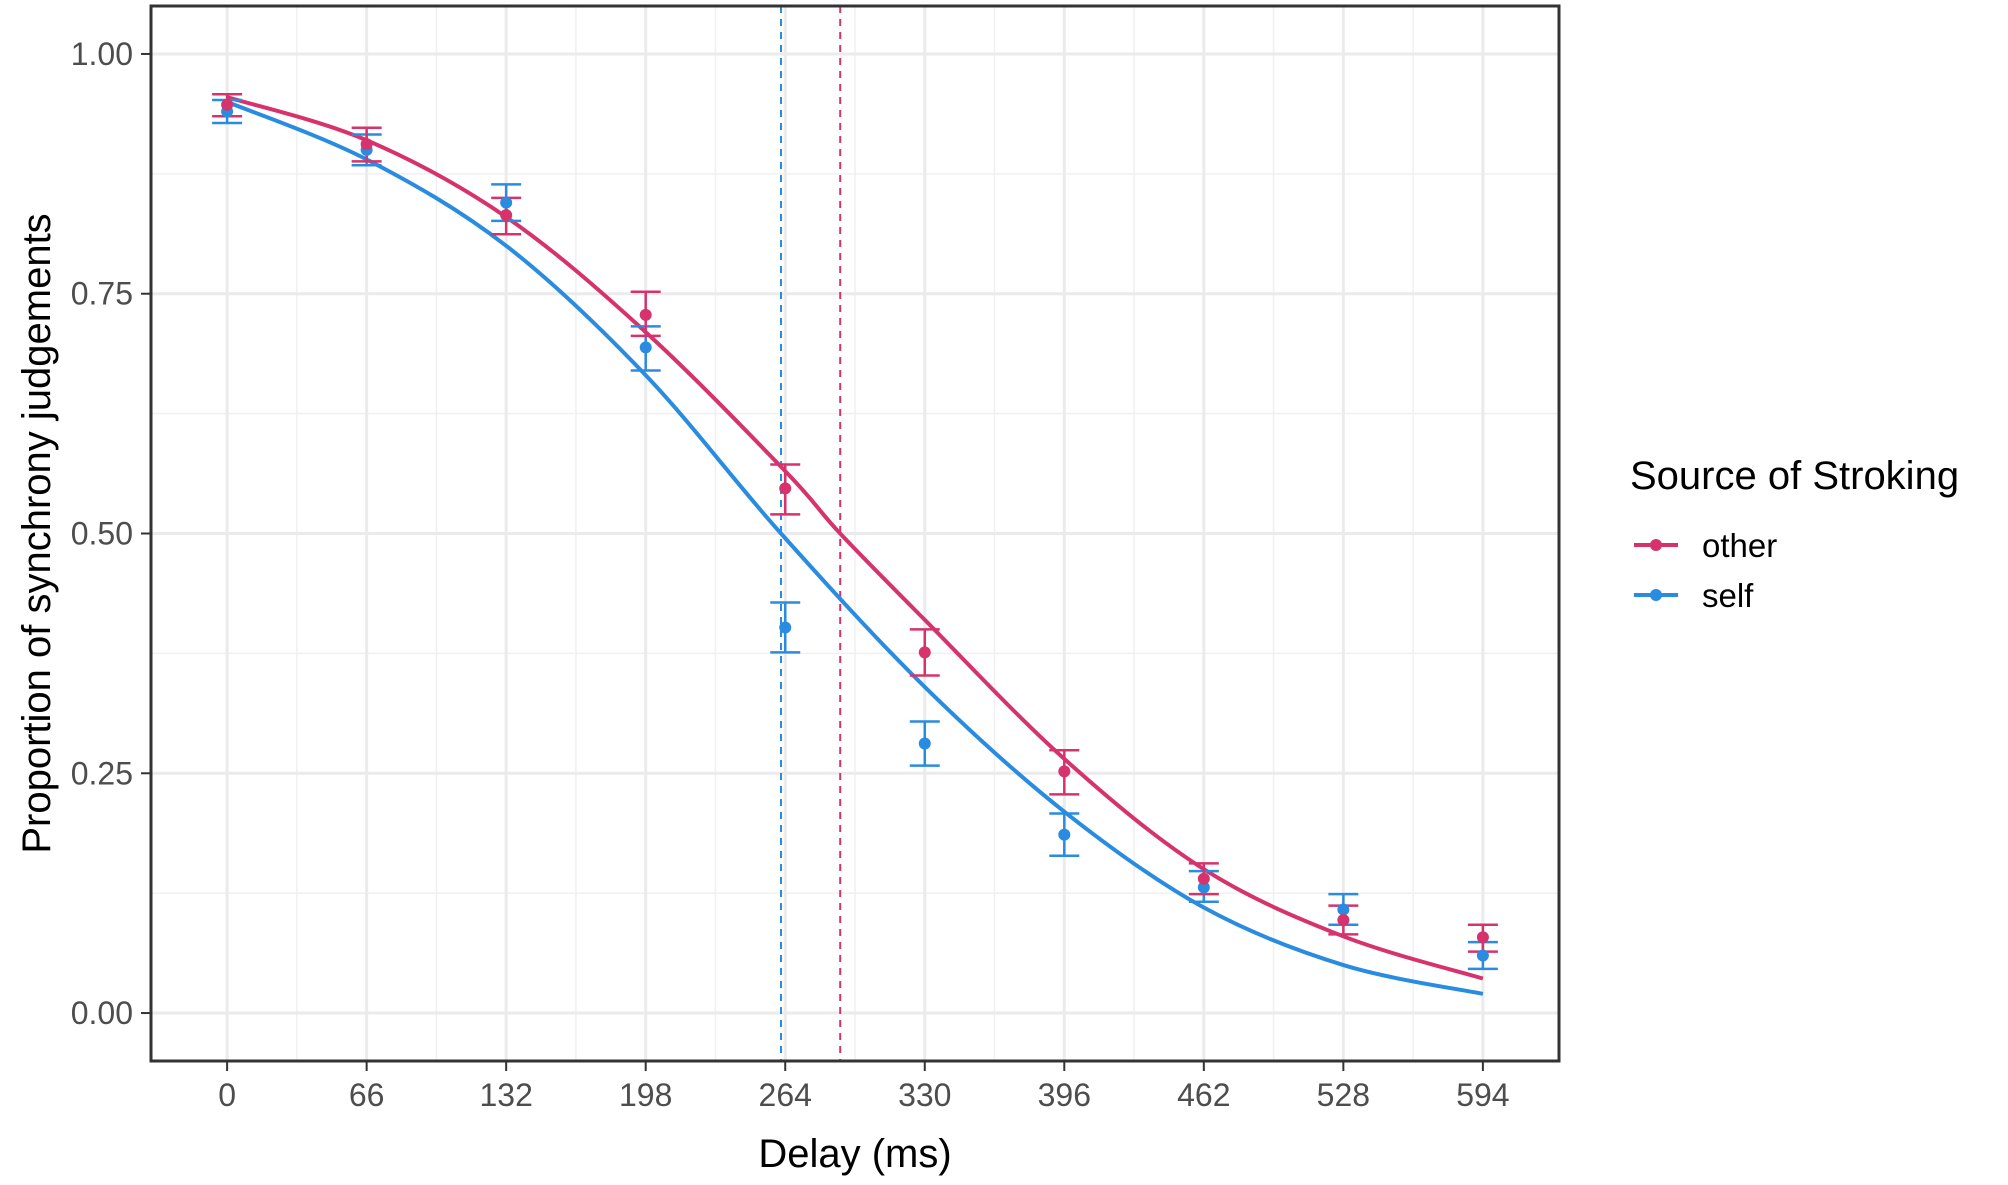 Image resolution: width=2008 pixels, height=1185 pixels. Describe the element at coordinates (785, 1095) in the screenshot. I see `x-tick-label: 264` at that location.